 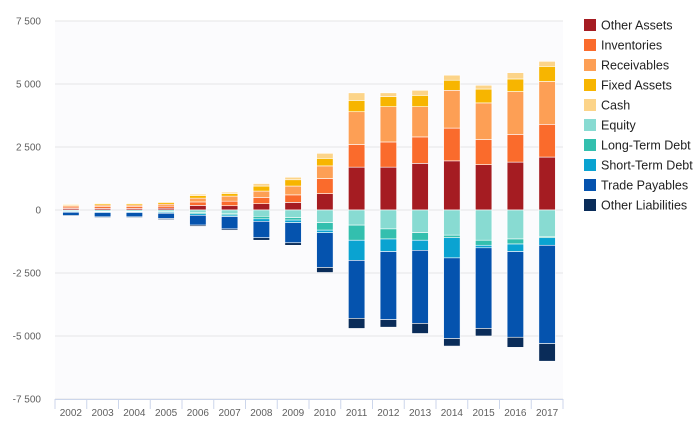 What do you see at coordinates (618, 126) in the screenshot?
I see `legend-item-label: Equity` at bounding box center [618, 126].